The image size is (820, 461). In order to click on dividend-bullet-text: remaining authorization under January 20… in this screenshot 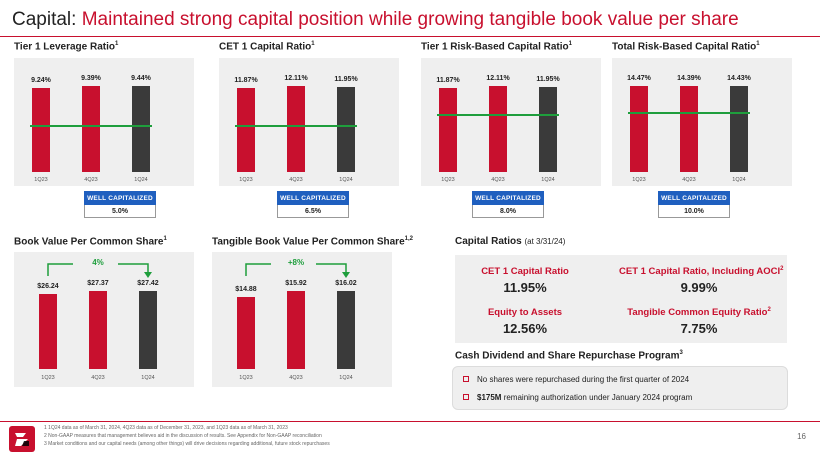, I will do `click(597, 397)`.